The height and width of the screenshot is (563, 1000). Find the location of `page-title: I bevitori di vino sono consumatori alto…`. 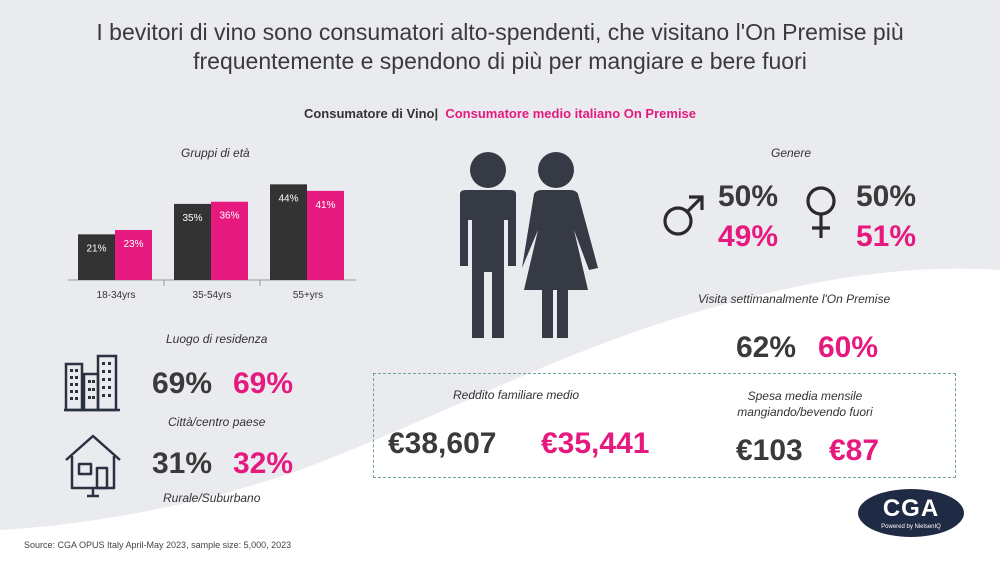

page-title: I bevitori di vino sono consumatori alto… is located at coordinates (500, 47).